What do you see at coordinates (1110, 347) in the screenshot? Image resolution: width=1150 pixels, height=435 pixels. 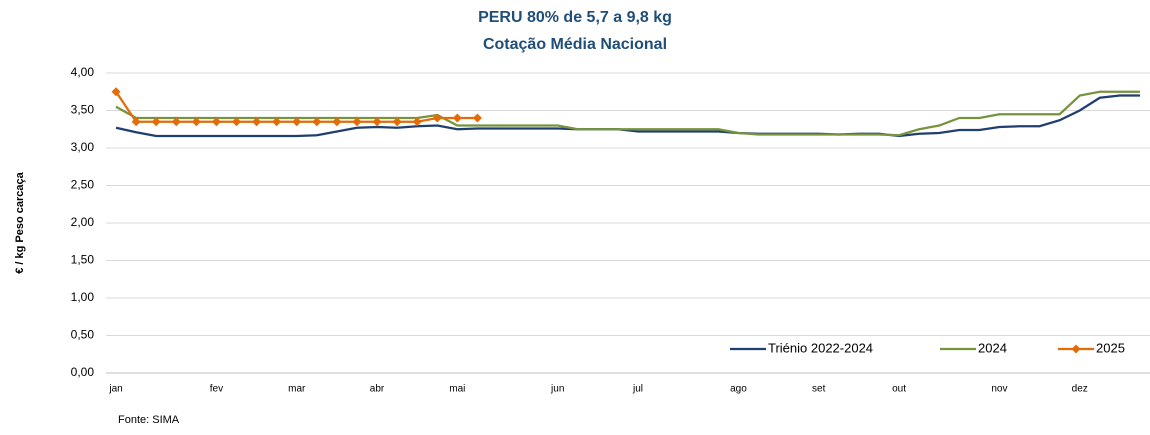 I see `legend-label: 2025` at bounding box center [1110, 347].